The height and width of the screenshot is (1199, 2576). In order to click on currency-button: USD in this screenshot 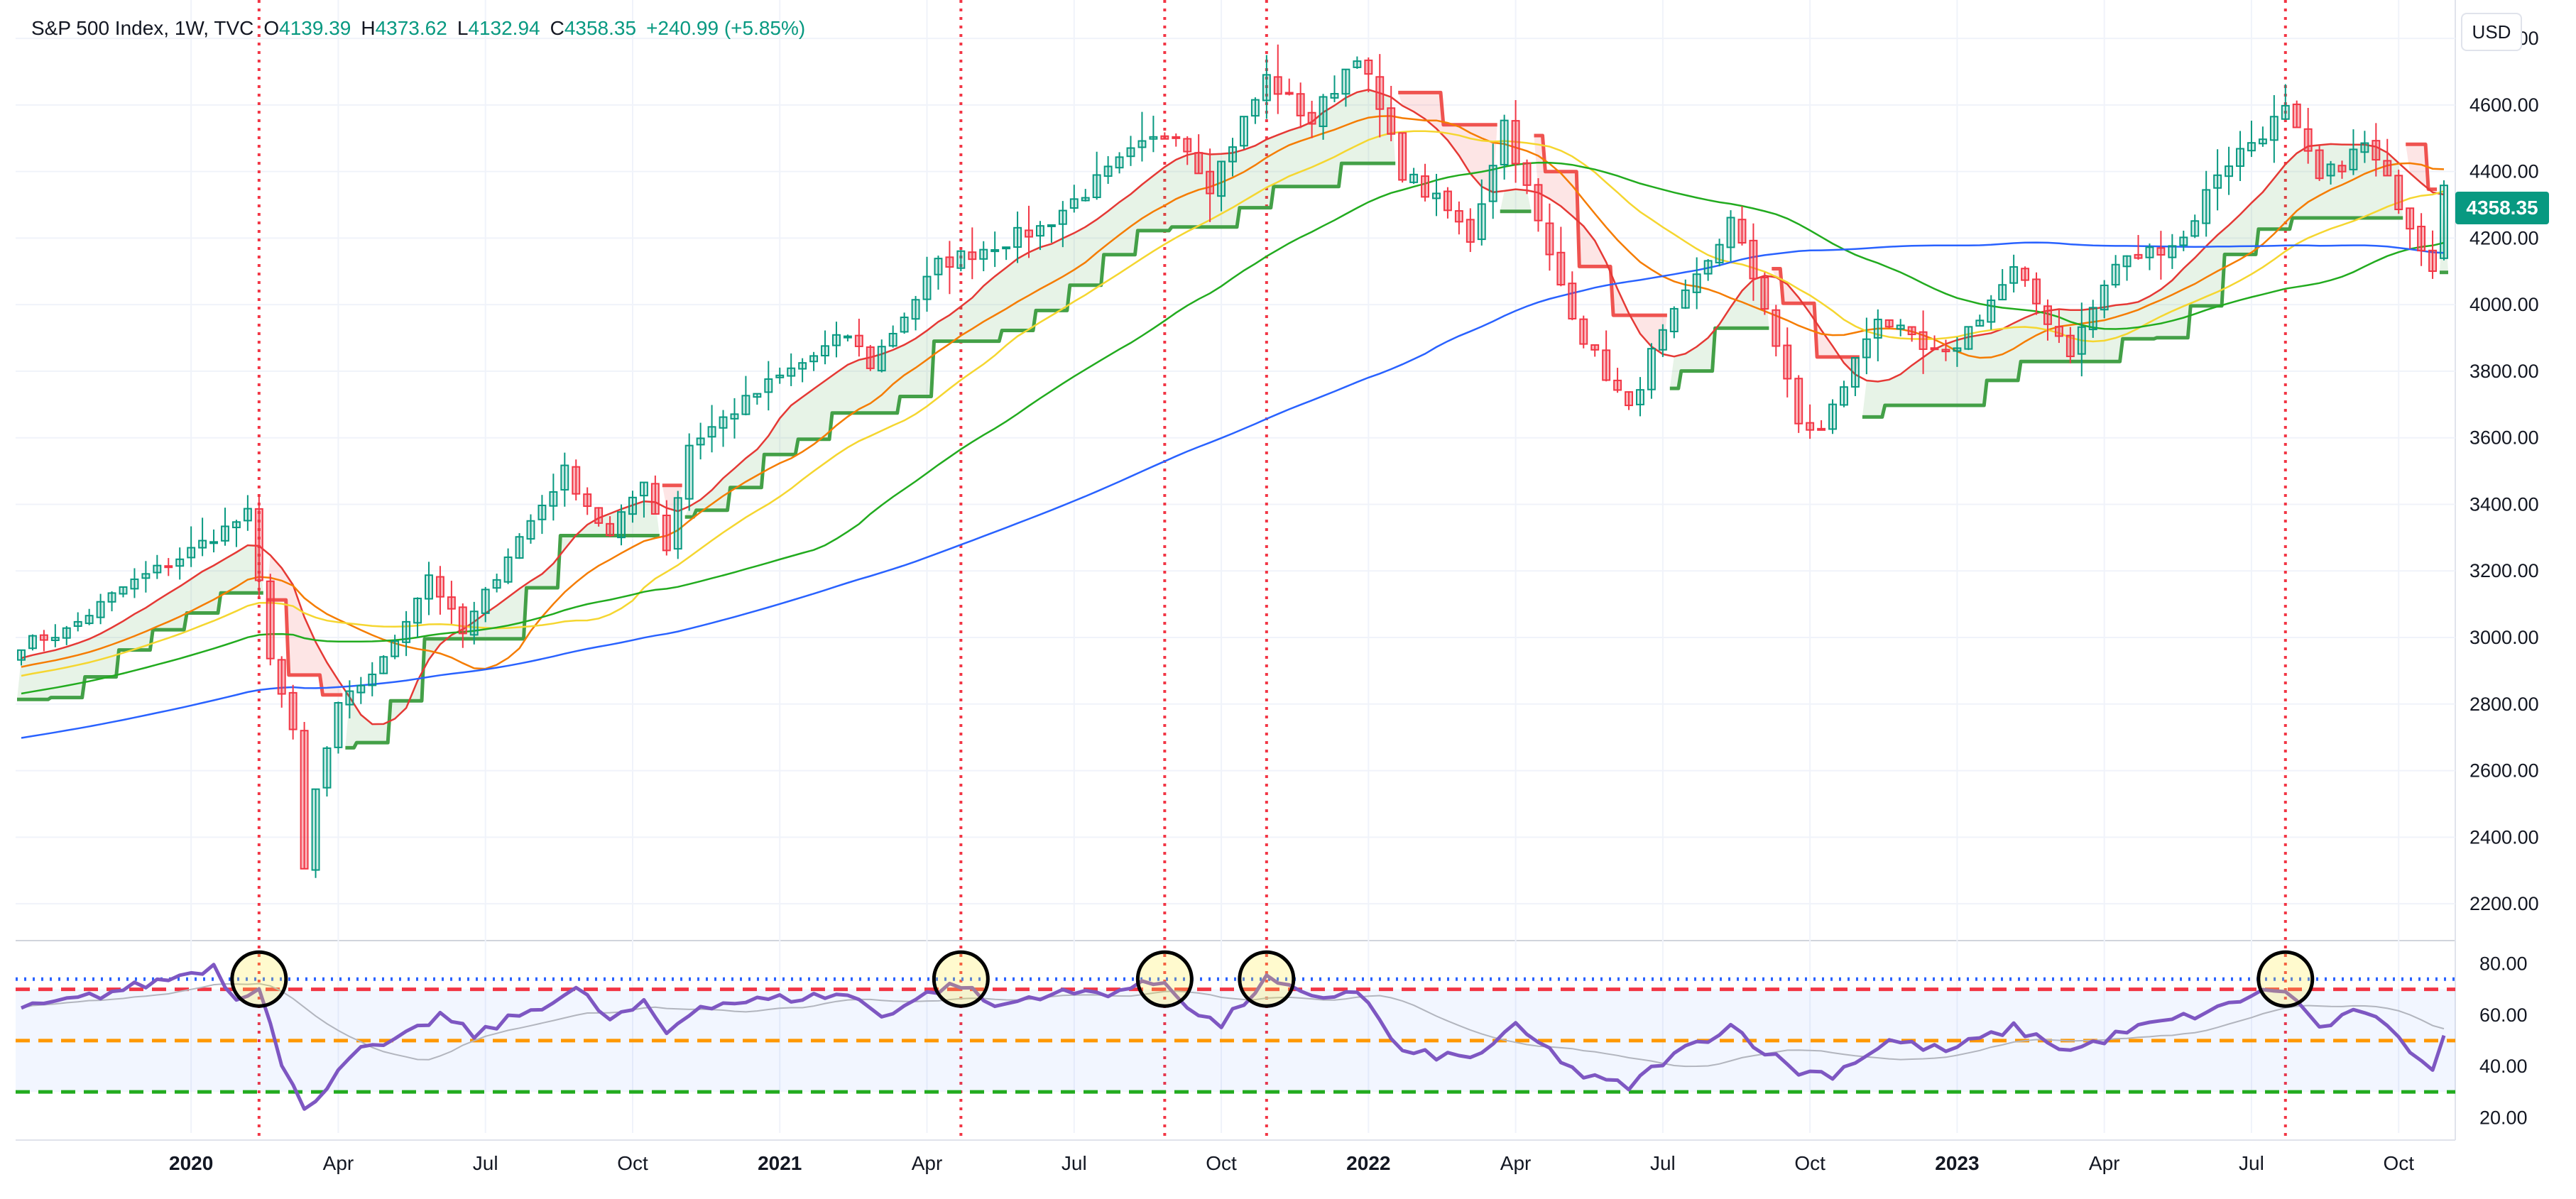, I will do `click(2491, 32)`.